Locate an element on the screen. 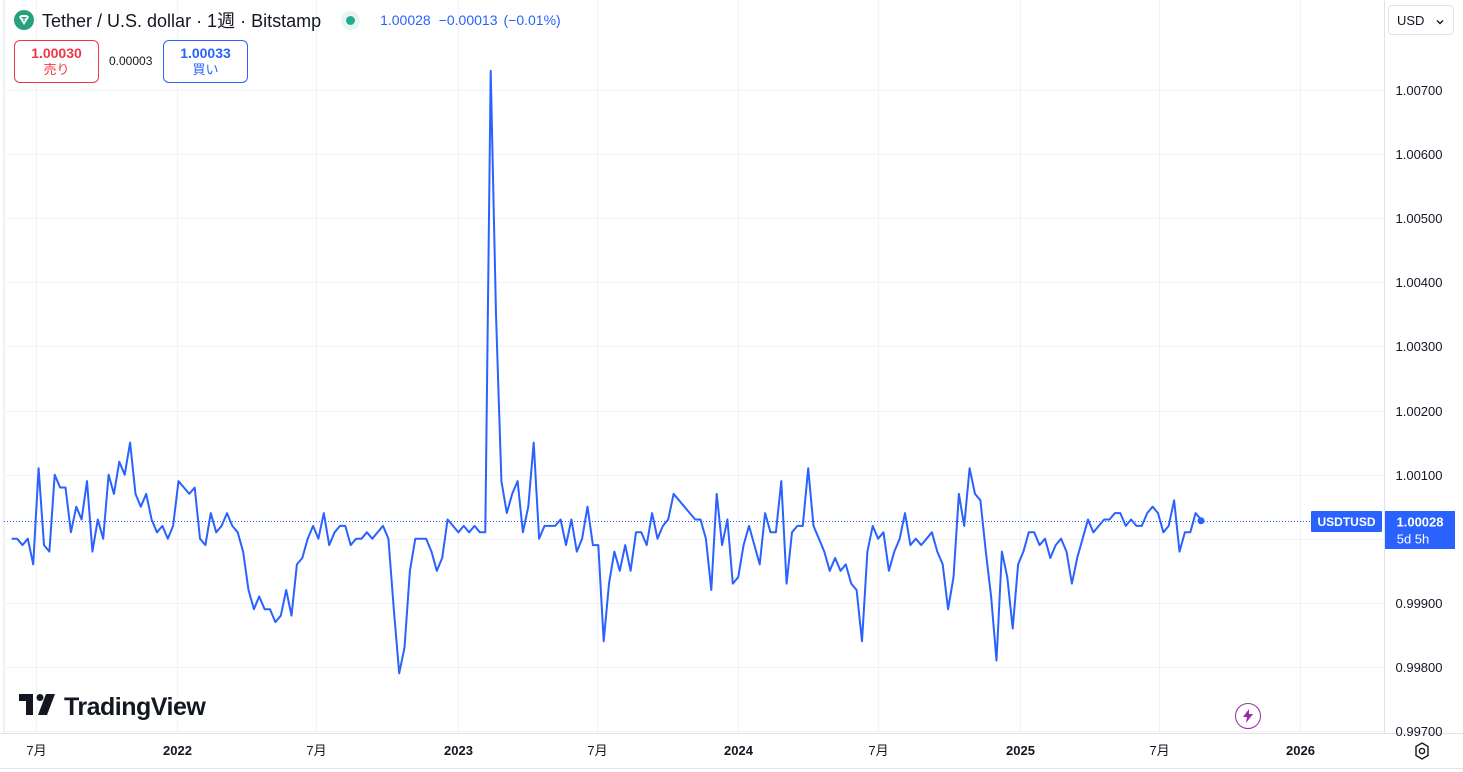 The width and height of the screenshot is (1463, 772). symbol-tag-bg is located at coordinates (1346, 521).